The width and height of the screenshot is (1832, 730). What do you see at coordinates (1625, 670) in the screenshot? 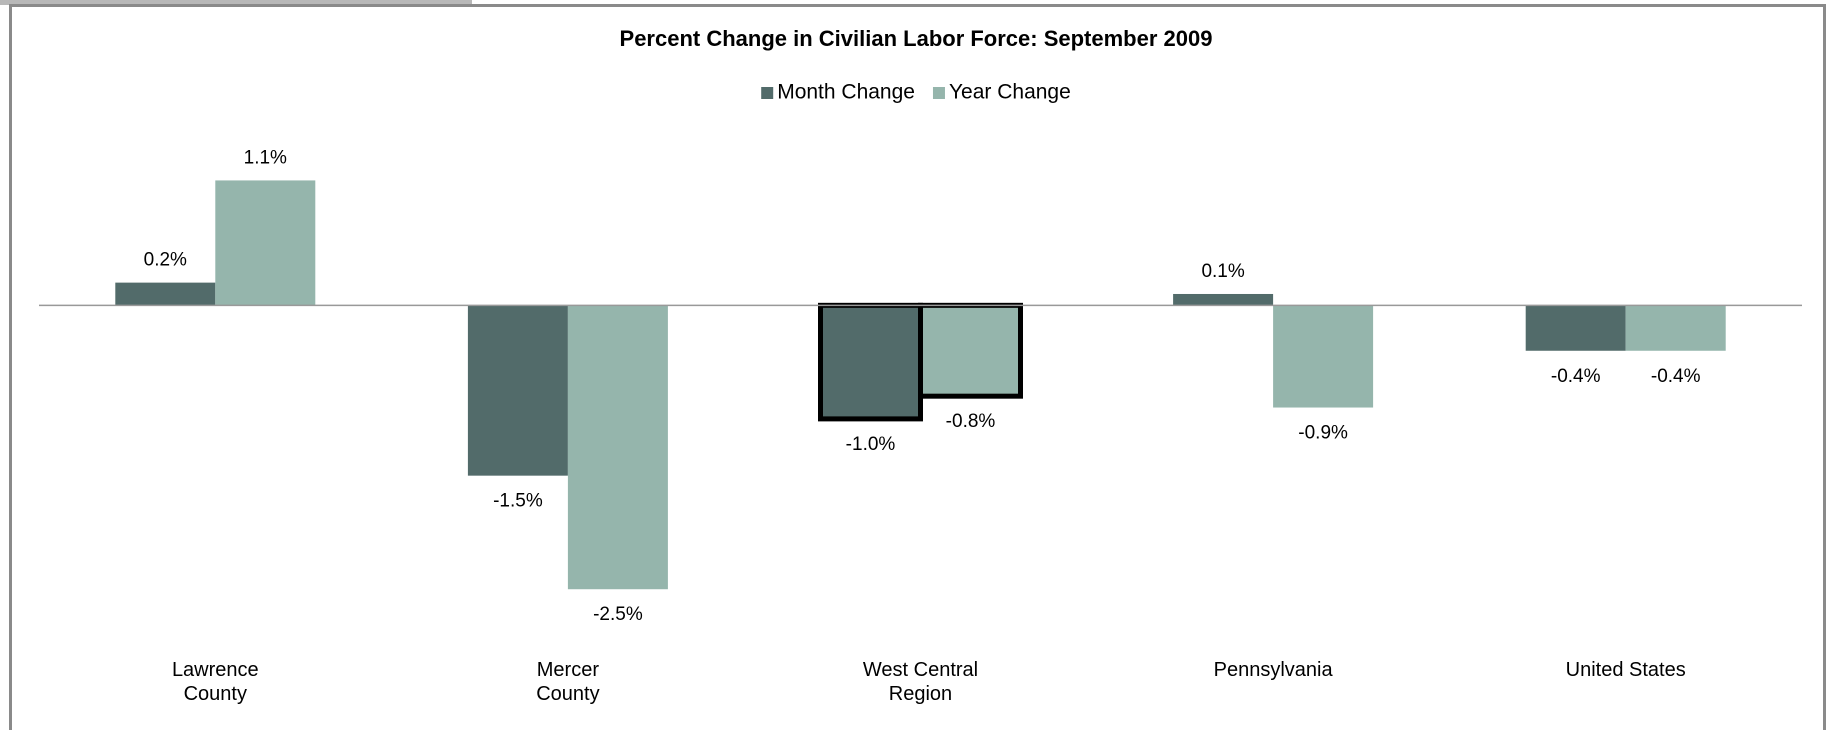
I see `x-tick-label: United States` at bounding box center [1625, 670].